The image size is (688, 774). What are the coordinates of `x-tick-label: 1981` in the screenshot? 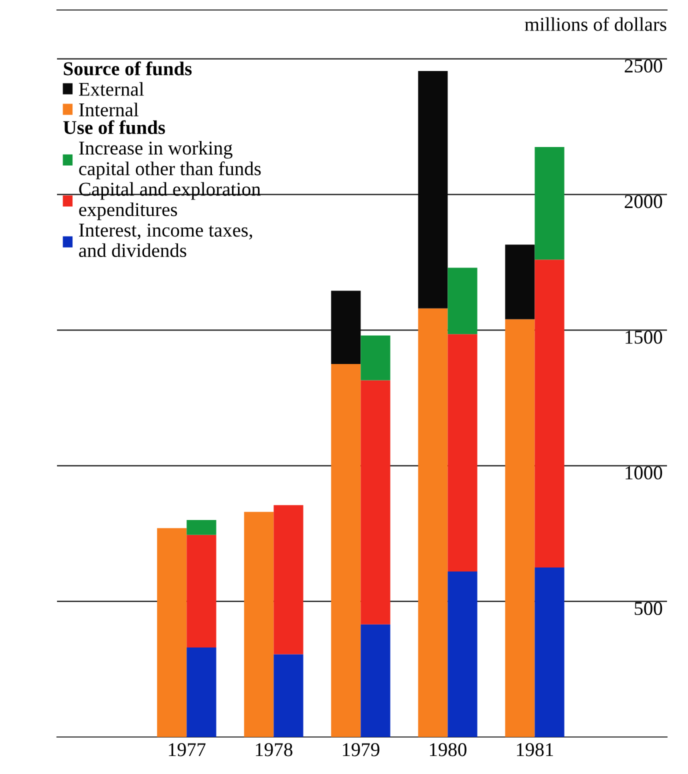 It's located at (535, 749).